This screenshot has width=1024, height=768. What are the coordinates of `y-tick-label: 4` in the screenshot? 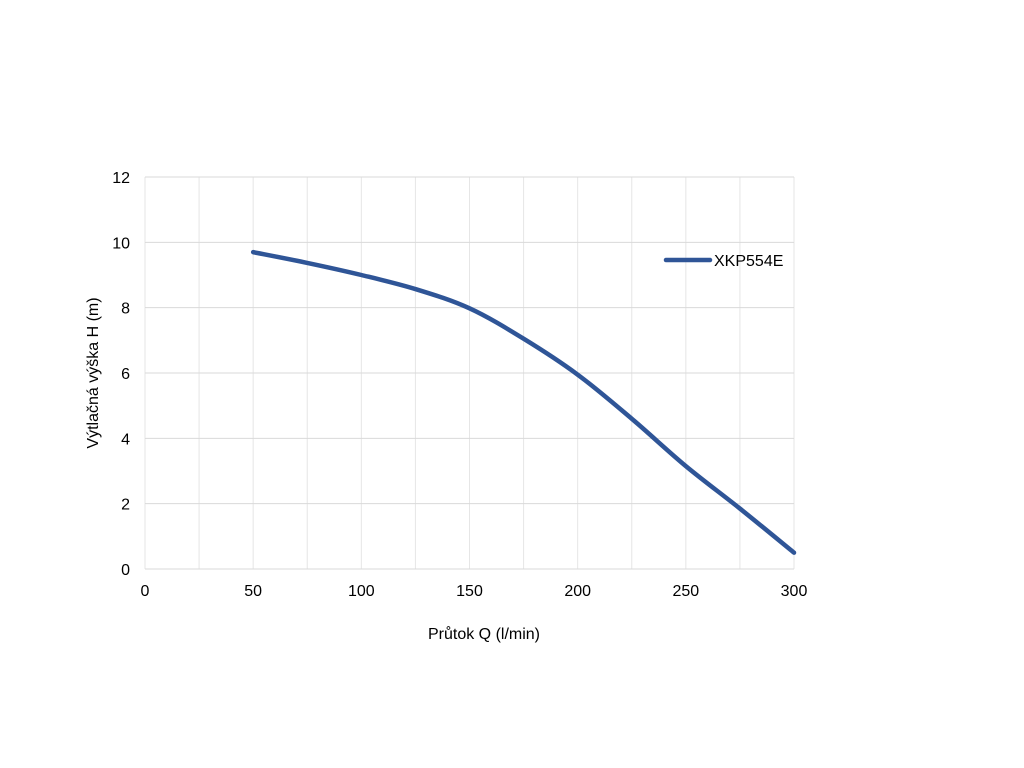 It's located at (125, 439).